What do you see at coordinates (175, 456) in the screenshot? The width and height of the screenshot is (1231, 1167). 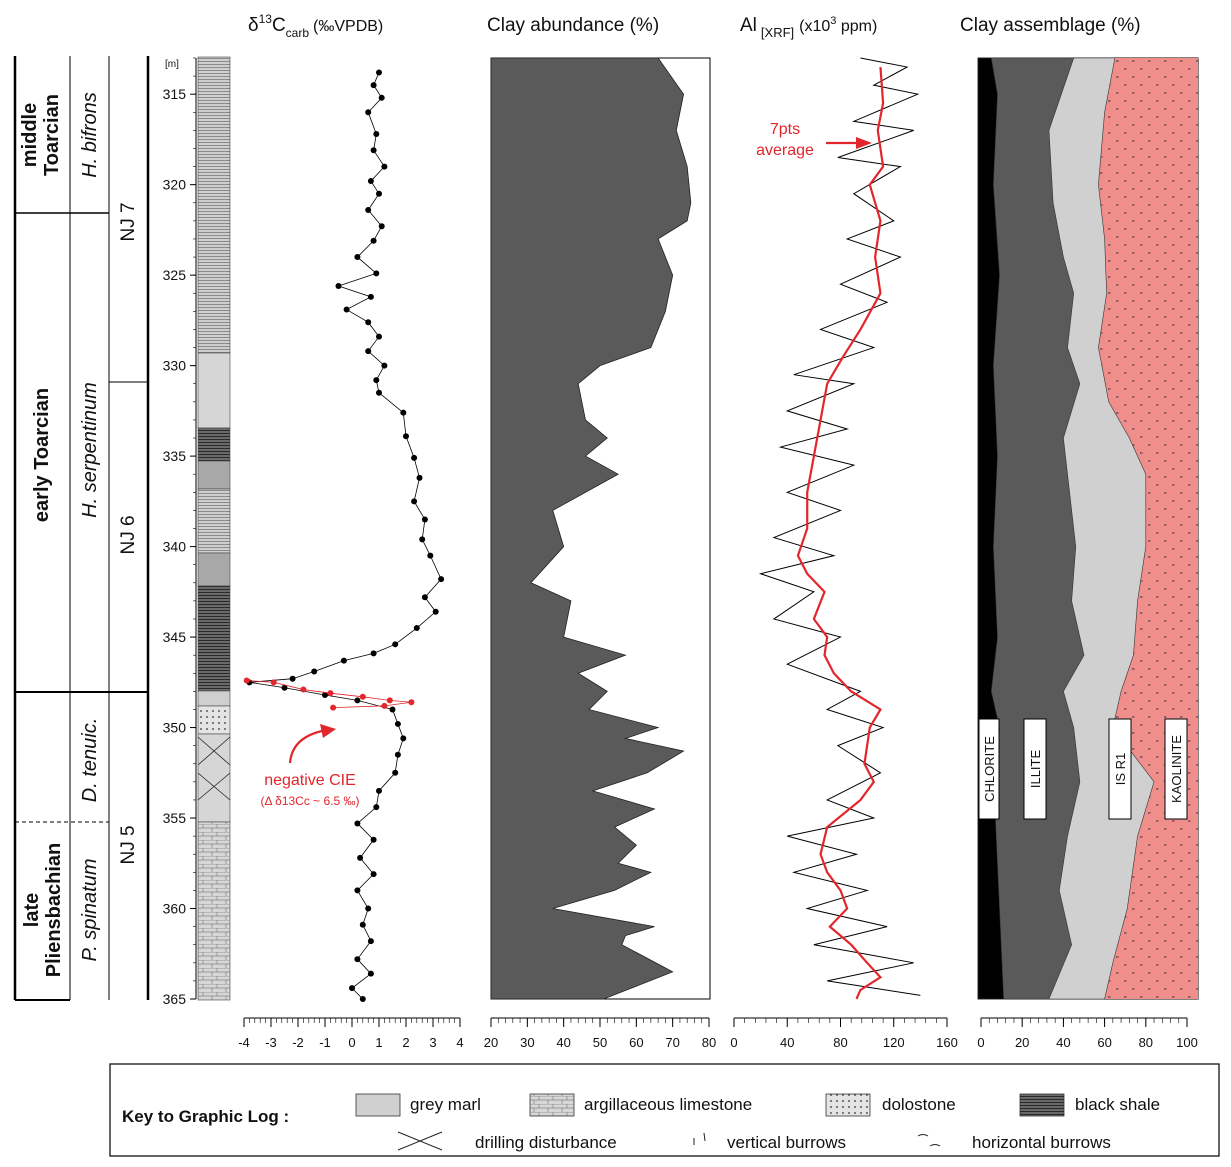 I see `depth-tick-label: 335` at bounding box center [175, 456].